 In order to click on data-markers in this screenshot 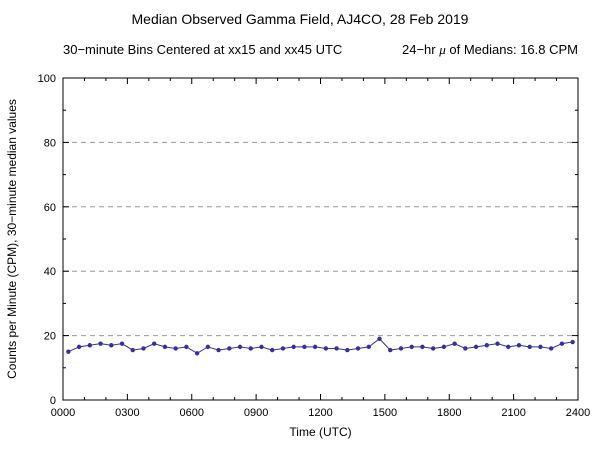, I will do `click(320, 346)`.